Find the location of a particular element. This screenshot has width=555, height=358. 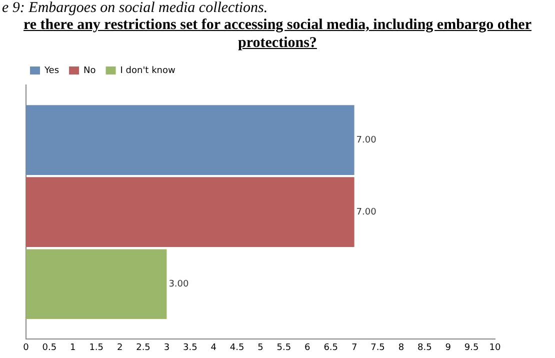

x-tick-label: 6.5 is located at coordinates (331, 347).